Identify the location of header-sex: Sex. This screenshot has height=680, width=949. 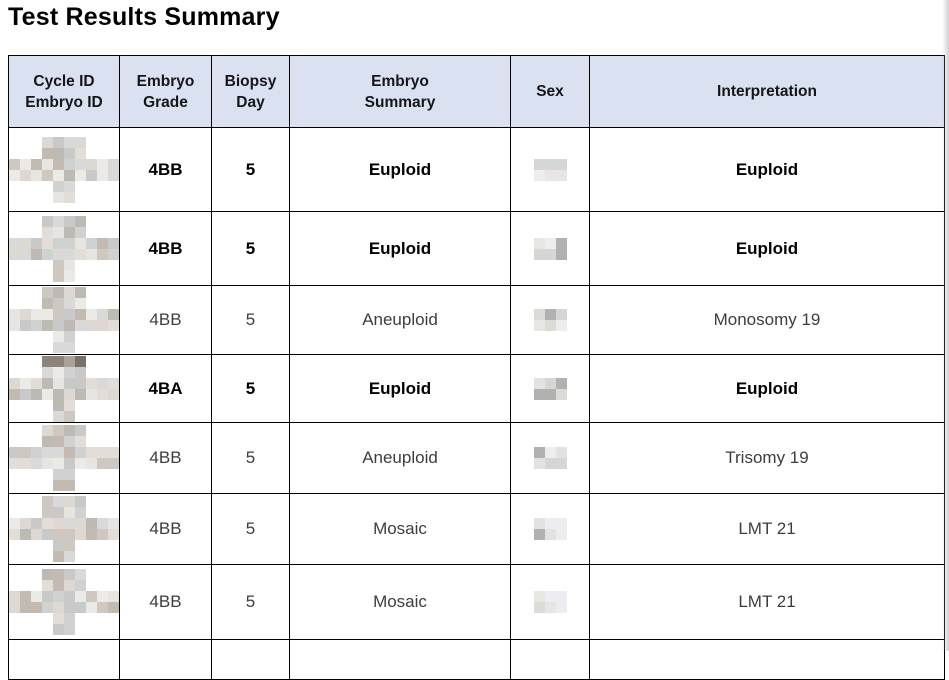
(550, 91).